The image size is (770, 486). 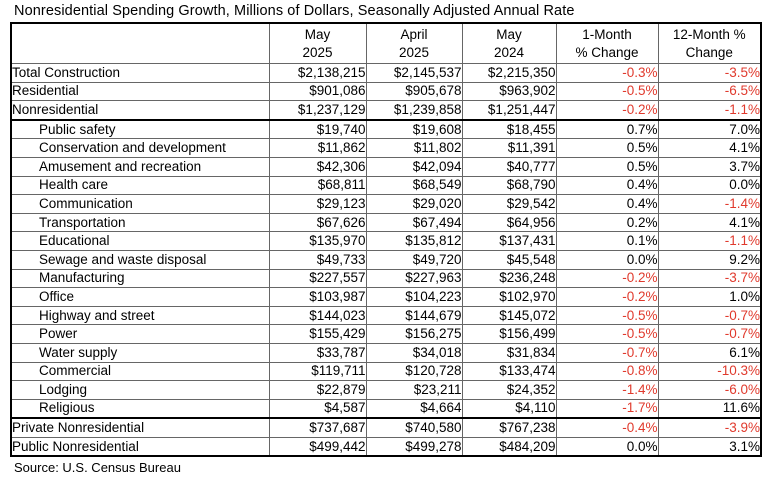 I want to click on value-cell: $34,018, so click(x=414, y=352).